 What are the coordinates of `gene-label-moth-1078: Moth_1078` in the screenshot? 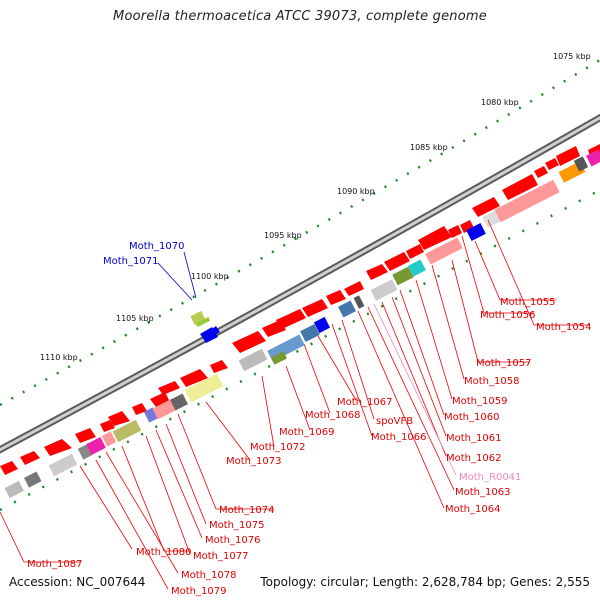 It's located at (208, 575).